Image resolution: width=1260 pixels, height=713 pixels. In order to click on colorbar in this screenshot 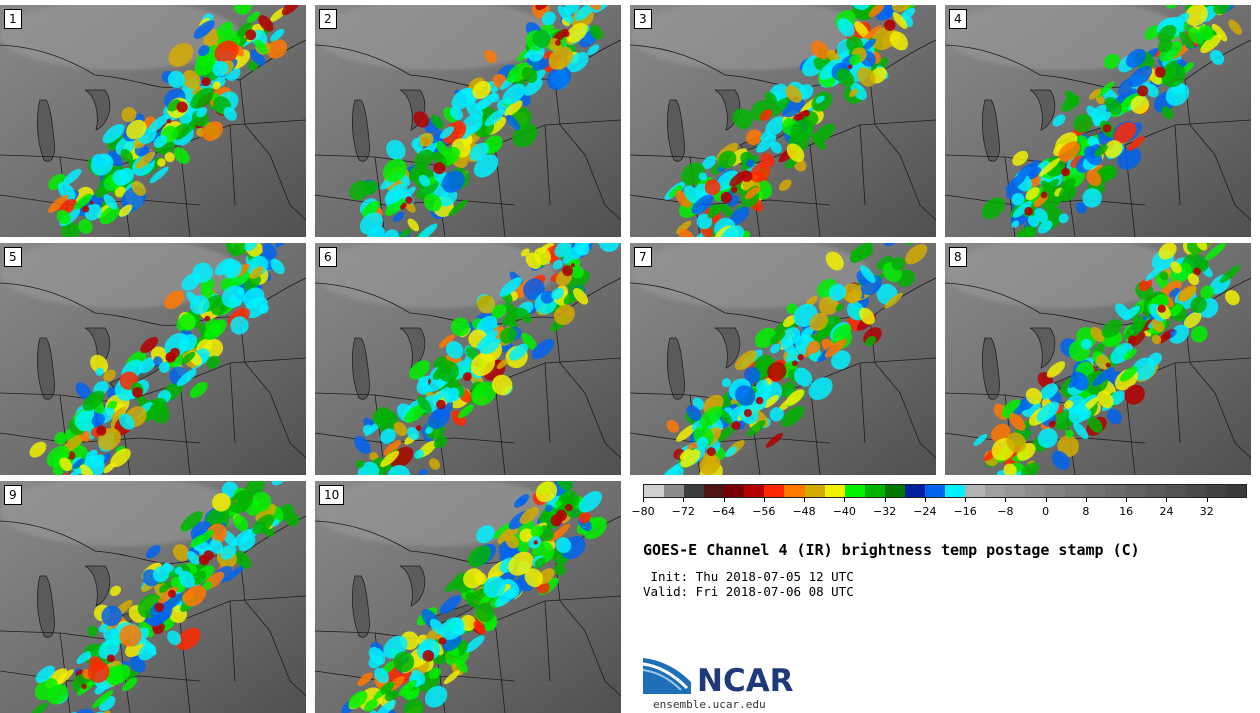, I will do `click(945, 491)`.